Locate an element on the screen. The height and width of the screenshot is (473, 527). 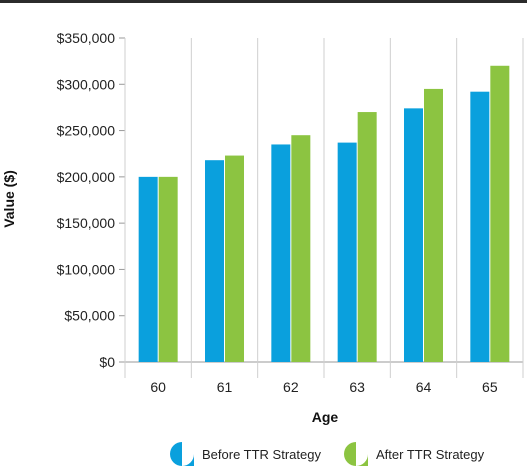
chart-legend: Before TTR Strategy After TTR Strategy is located at coordinates (263, 455).